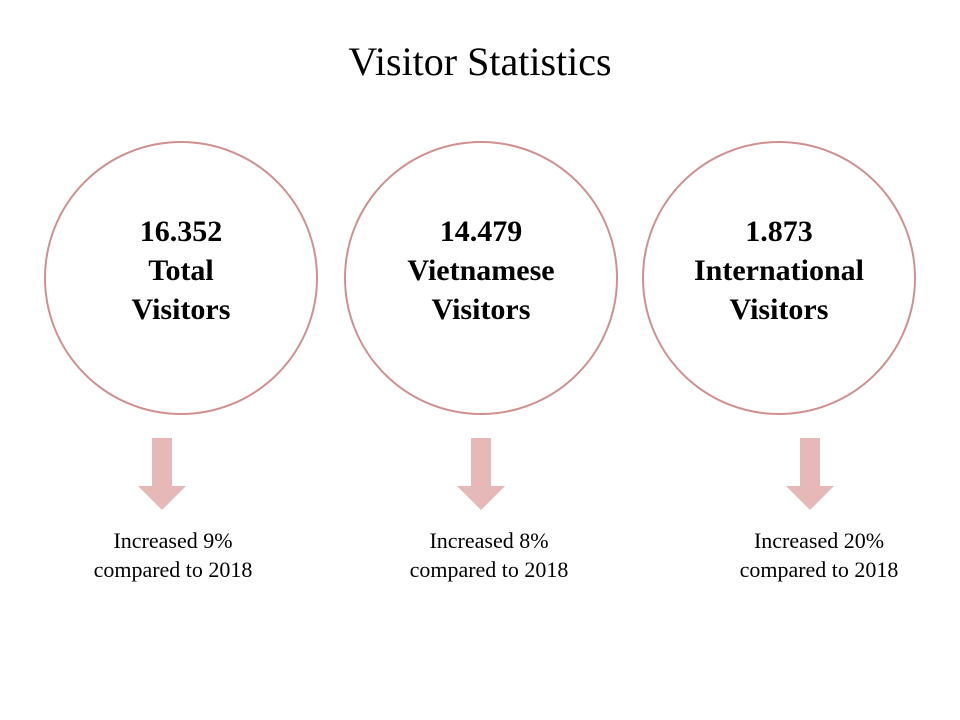 The image size is (960, 720). Describe the element at coordinates (181, 270) in the screenshot. I see `stat-label-line1: Total` at that location.